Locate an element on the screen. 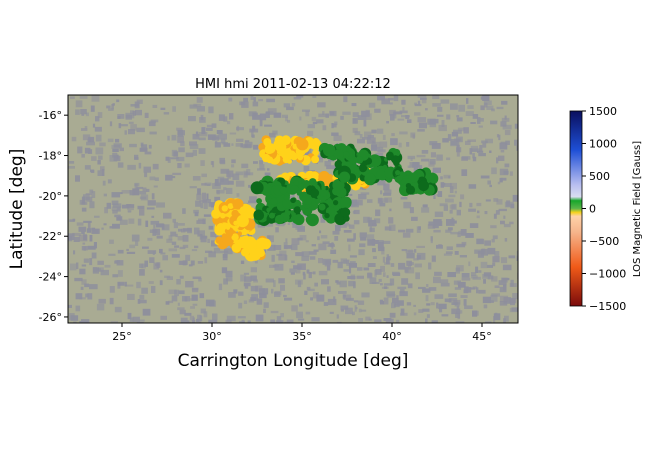 This screenshot has height=460, width=650. positive-flux-patch is located at coordinates (293, 200).